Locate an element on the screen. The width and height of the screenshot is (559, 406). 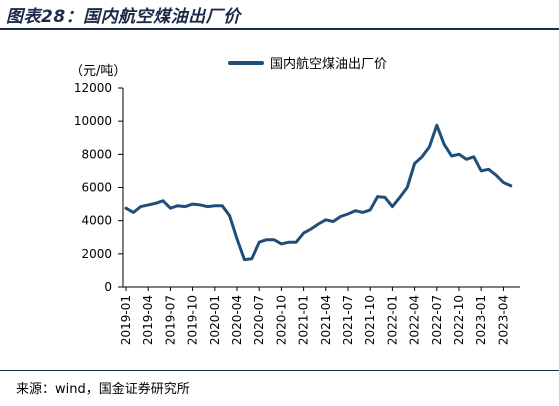
x-tick-label: 2022-10 is located at coordinates (459, 320).